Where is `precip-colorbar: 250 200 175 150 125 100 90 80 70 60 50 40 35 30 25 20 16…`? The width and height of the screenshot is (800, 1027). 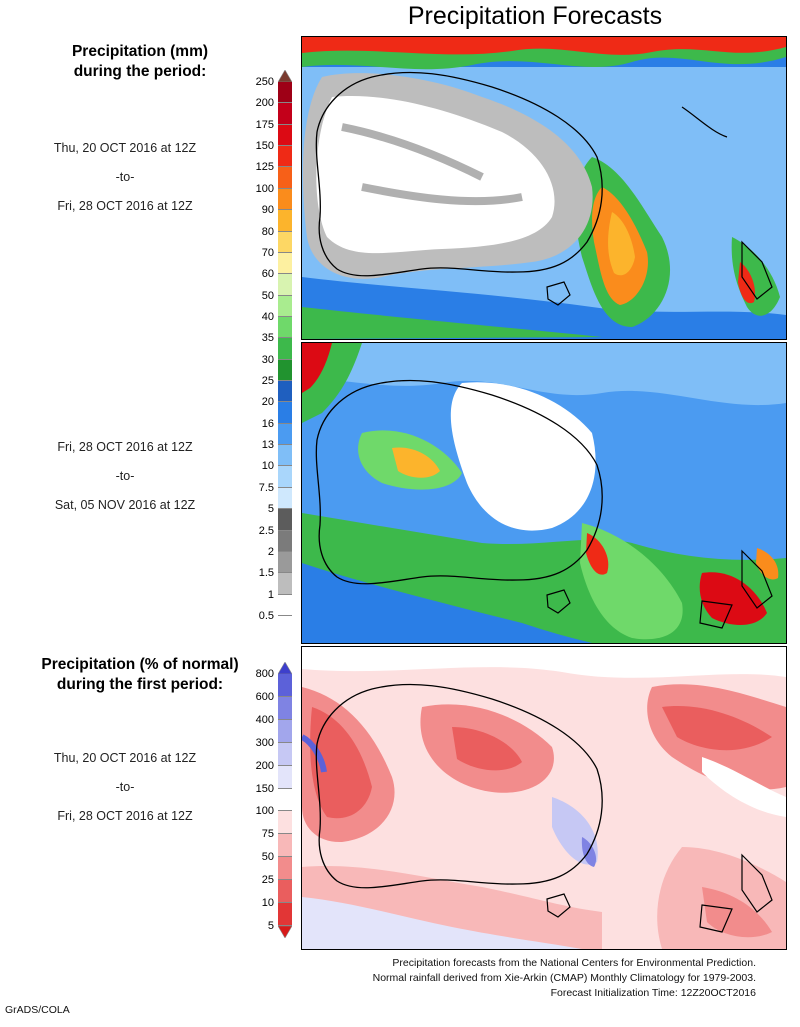
precip-colorbar: 250 200 175 150 125 100 90 80 70 60 50 40 35 30 25 20 16… is located at coordinates (274, 346).